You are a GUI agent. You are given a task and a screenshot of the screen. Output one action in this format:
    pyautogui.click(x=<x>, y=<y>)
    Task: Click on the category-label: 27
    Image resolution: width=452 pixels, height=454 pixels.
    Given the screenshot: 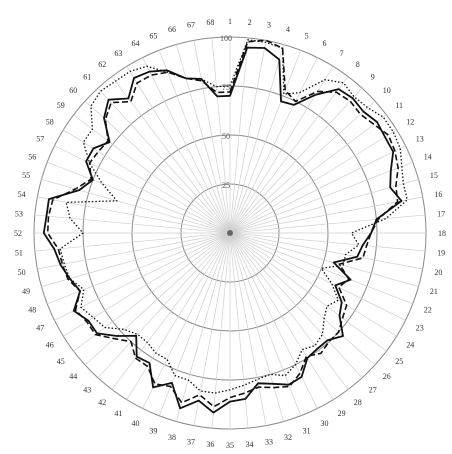 What is the action you would take?
    pyautogui.click(x=373, y=390)
    